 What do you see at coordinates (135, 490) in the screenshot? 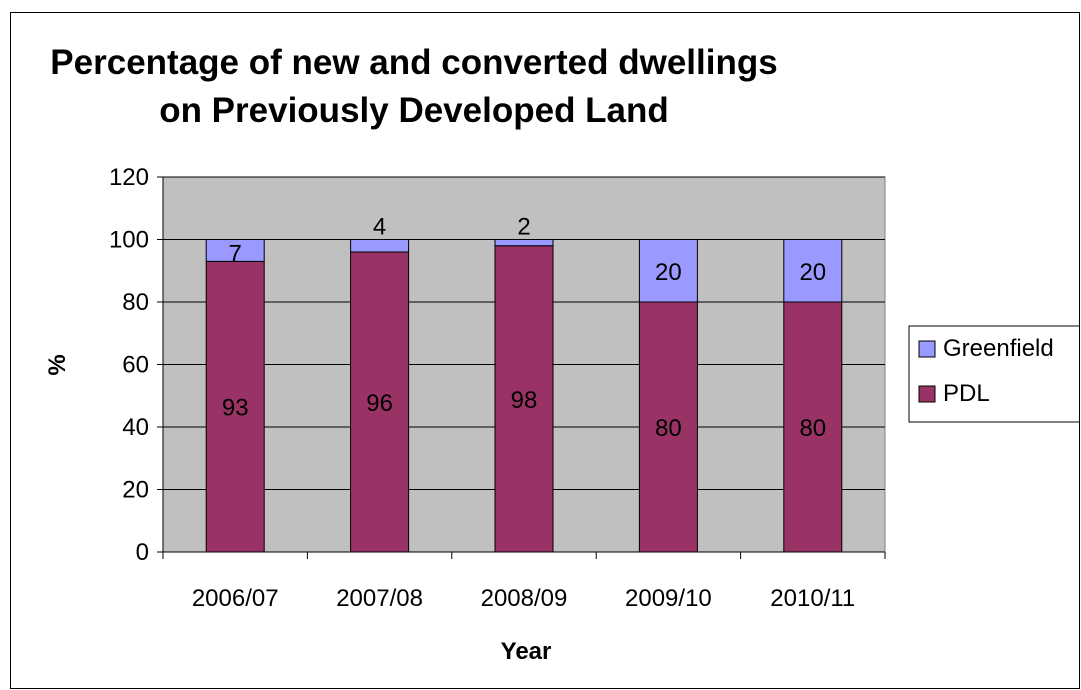
I see `y-tick-label: 20` at bounding box center [135, 490].